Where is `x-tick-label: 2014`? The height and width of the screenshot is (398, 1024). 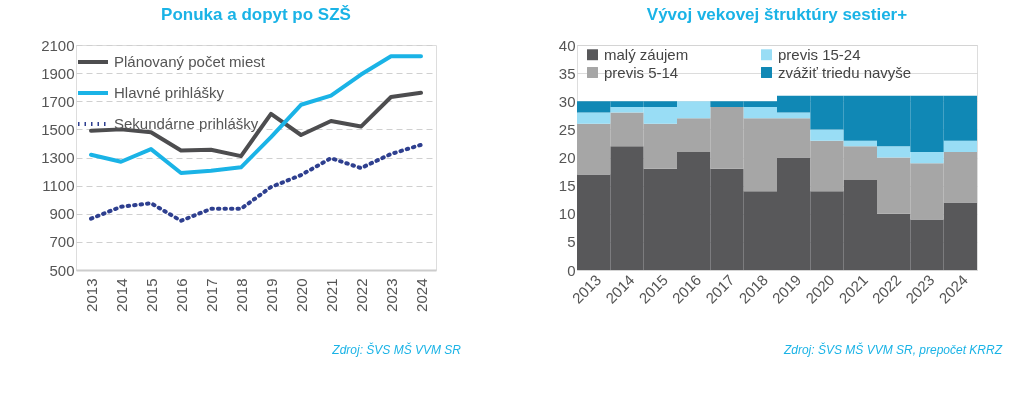 x-tick-label: 2014 is located at coordinates (121, 295).